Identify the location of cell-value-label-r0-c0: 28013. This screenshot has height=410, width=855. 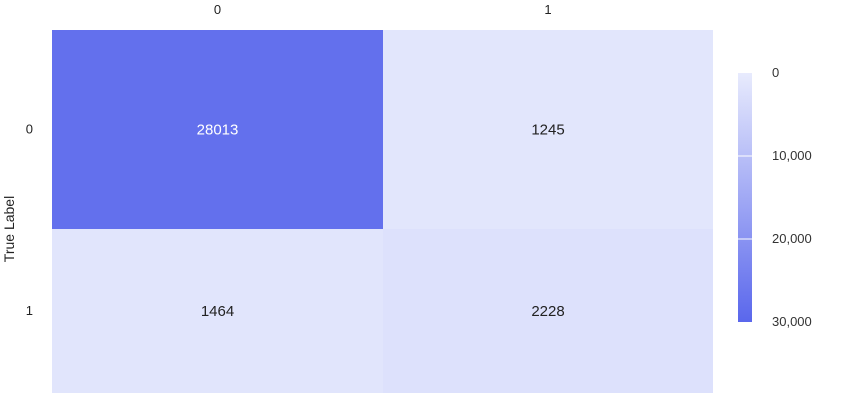
(218, 130).